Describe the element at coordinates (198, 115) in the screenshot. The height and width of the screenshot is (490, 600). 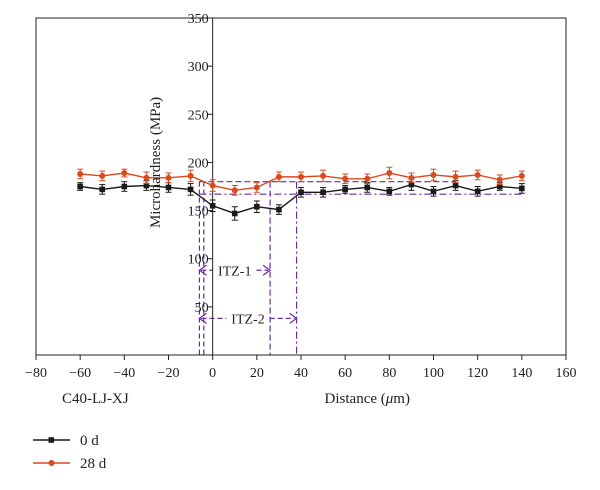
I see `y-tick-label: 250` at that location.